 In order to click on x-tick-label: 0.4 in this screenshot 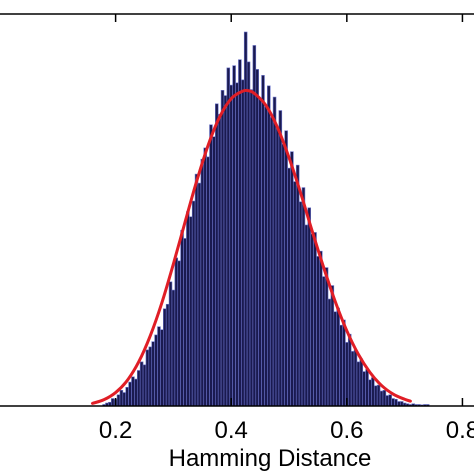, I will do `click(231, 430)`.